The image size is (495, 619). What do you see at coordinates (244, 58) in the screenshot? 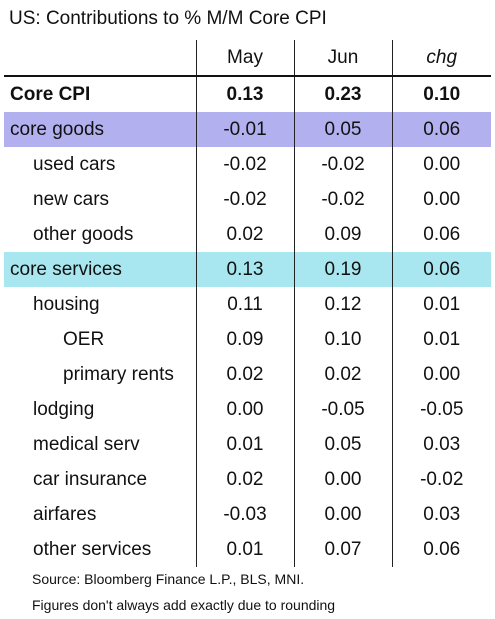
I see `header-may: May` at bounding box center [244, 58].